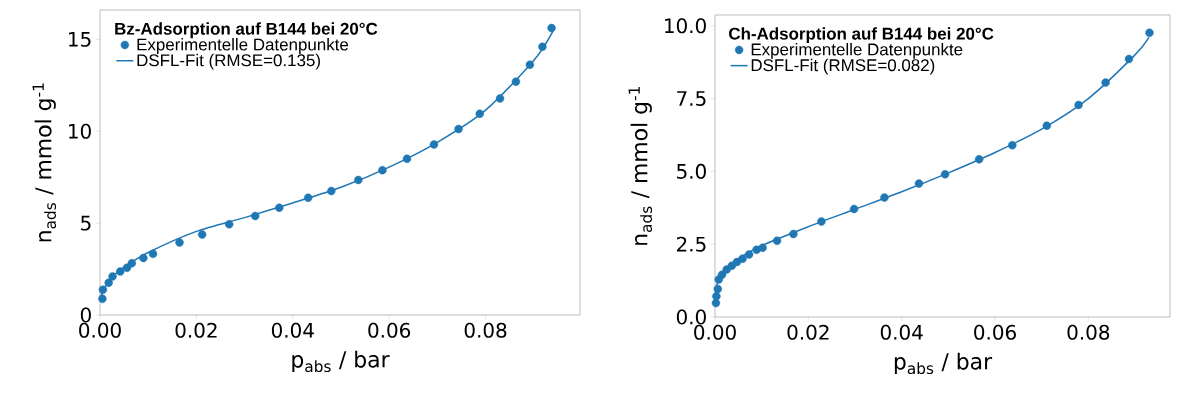 The width and height of the screenshot is (1178, 405). I want to click on y-tick-label: 5.0, so click(691, 171).